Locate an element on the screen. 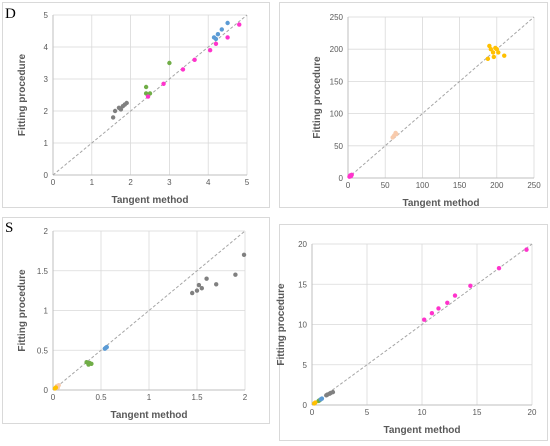  row-label-s: S is located at coordinates (9, 228).